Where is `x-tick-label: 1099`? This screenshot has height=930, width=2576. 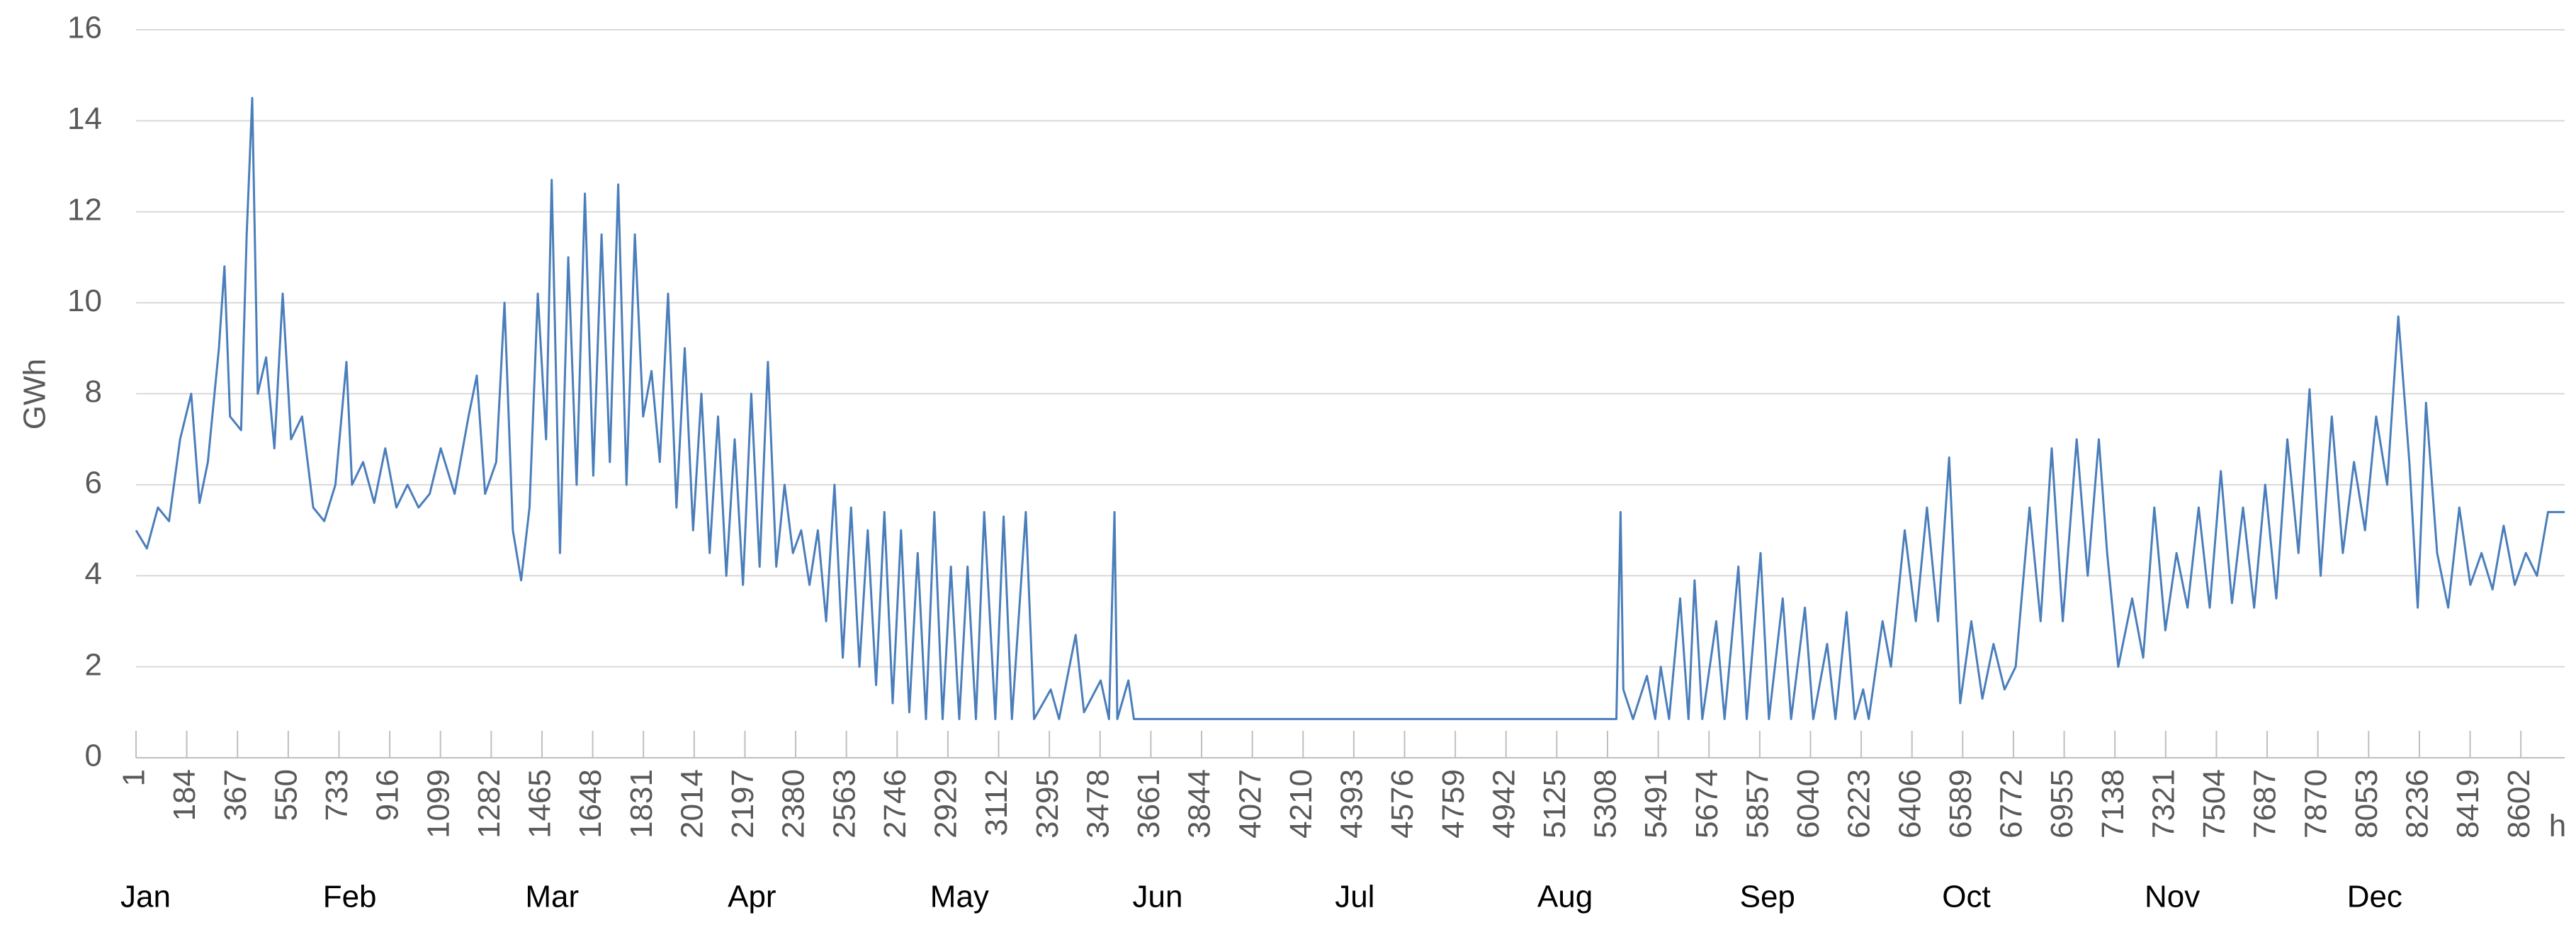
x-tick-label: 1099 is located at coordinates (439, 804).